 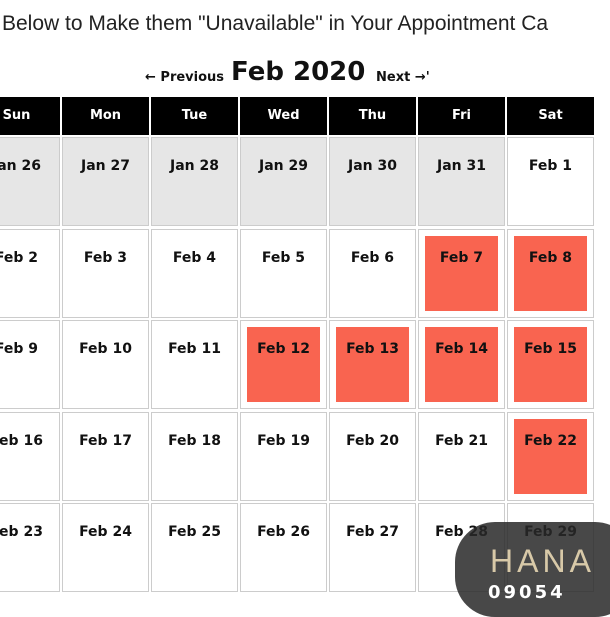 What do you see at coordinates (105, 456) in the screenshot?
I see `day-cell: Feb 17` at bounding box center [105, 456].